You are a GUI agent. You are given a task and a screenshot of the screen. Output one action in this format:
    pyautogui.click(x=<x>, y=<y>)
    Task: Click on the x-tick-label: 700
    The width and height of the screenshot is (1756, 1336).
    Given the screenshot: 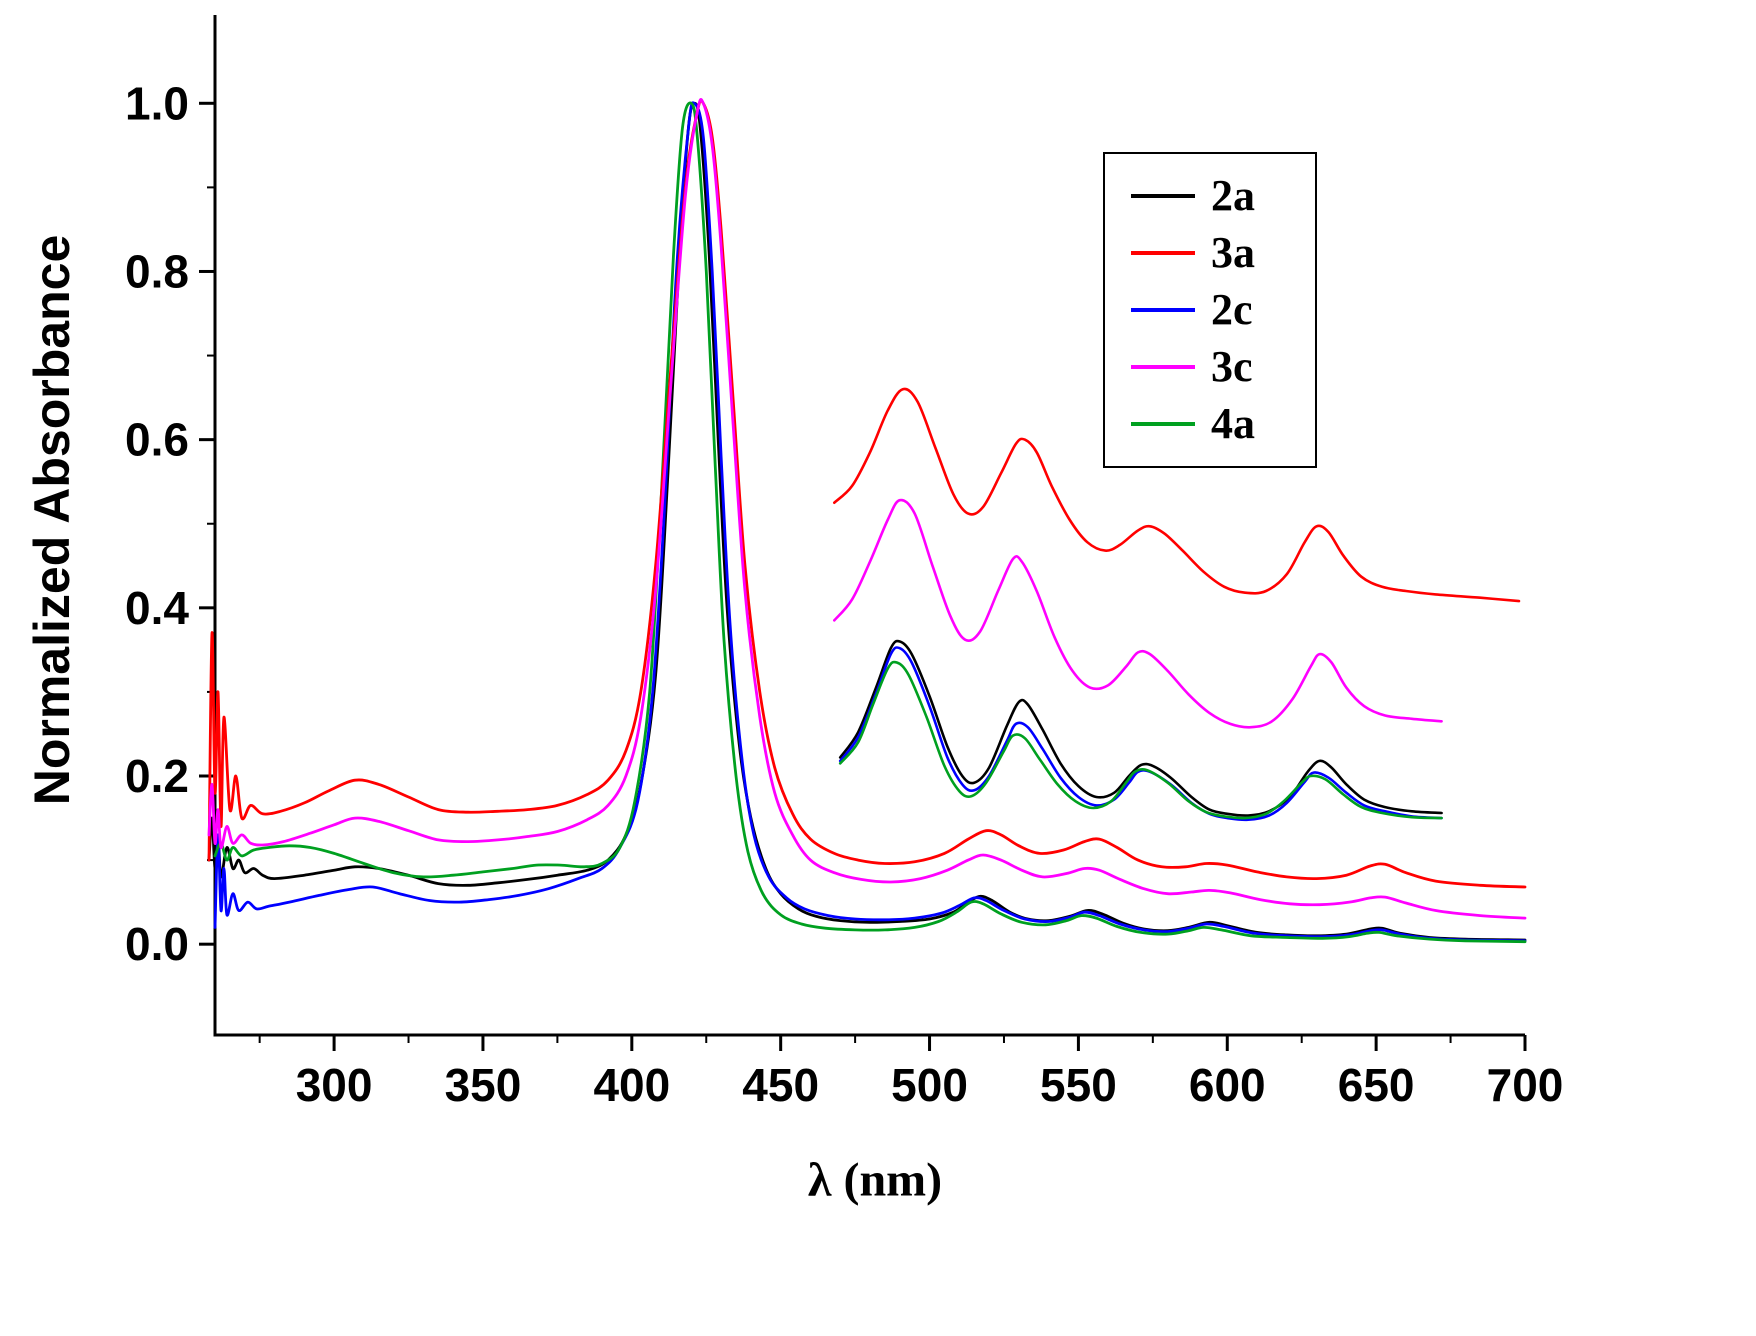 What is the action you would take?
    pyautogui.click(x=1525, y=1085)
    